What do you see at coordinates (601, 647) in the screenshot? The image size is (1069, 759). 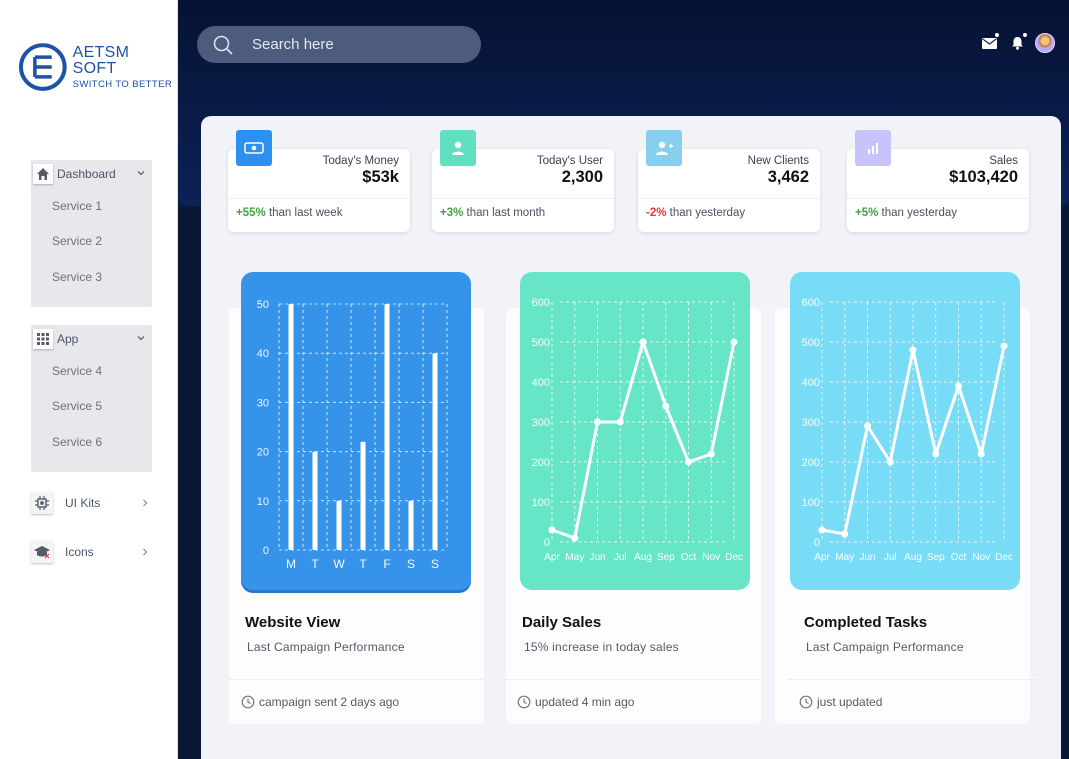 I see `card-subtitle: 15% increase in today sales` at bounding box center [601, 647].